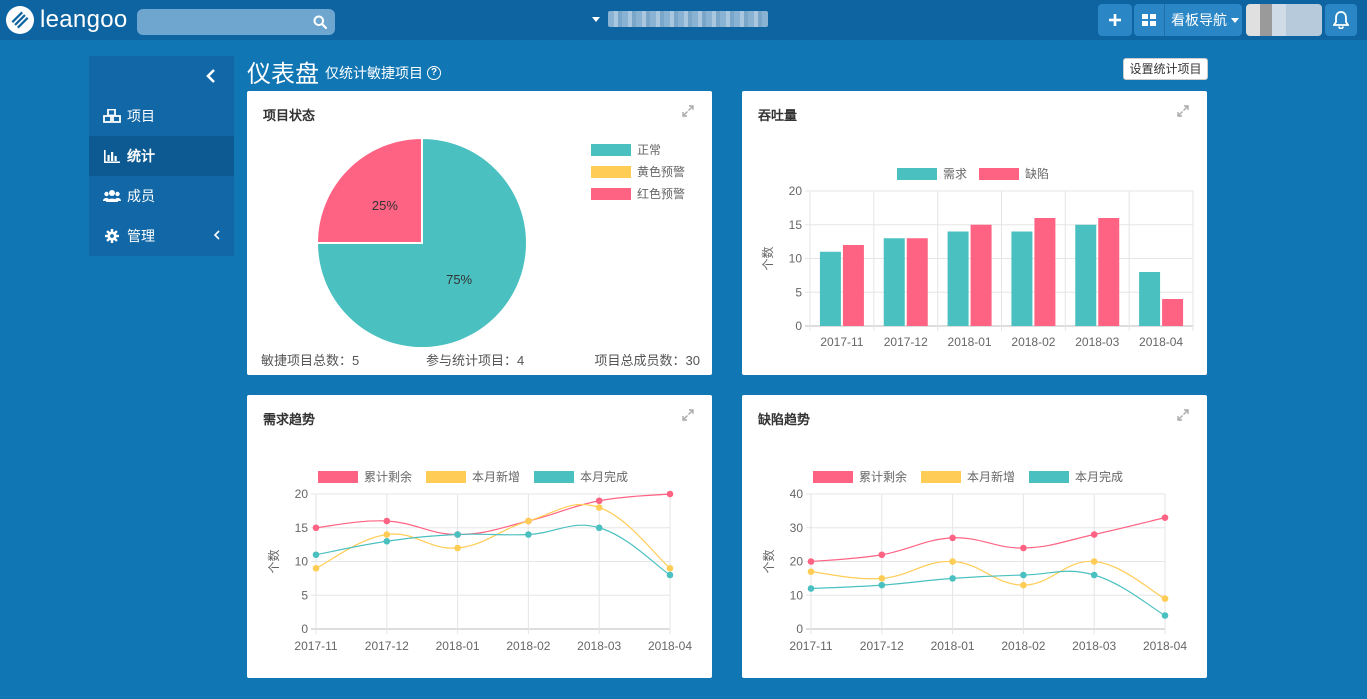  Describe the element at coordinates (67, 20) in the screenshot. I see `logo: leangoo` at that location.